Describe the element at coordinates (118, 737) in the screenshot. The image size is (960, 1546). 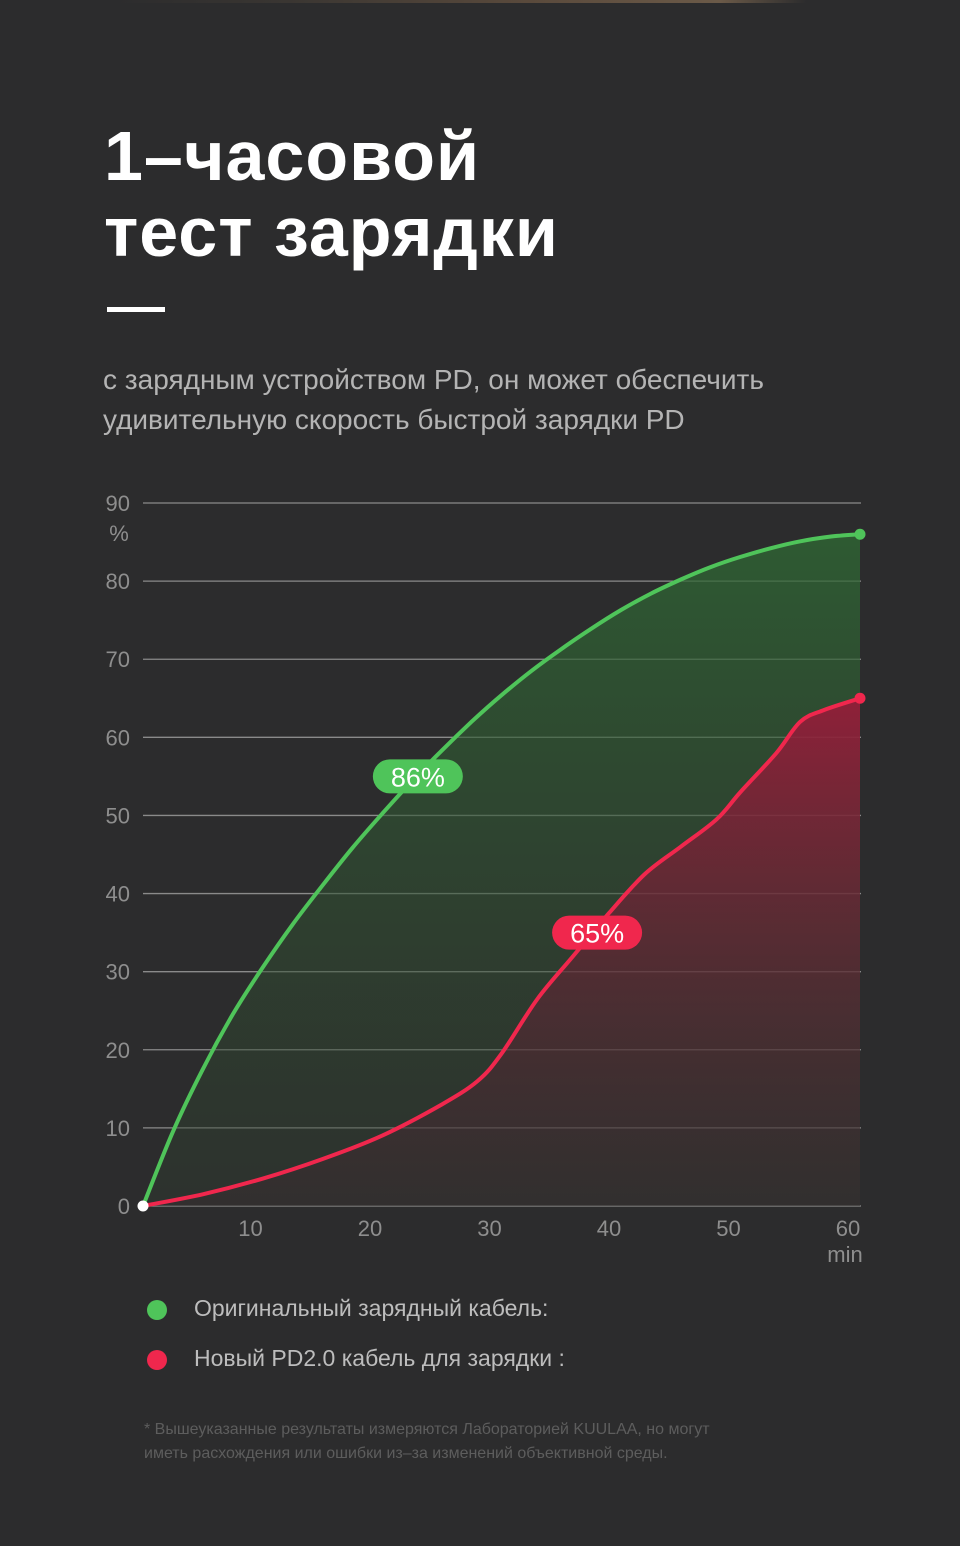
I see `y-tick-label-60: 60` at that location.